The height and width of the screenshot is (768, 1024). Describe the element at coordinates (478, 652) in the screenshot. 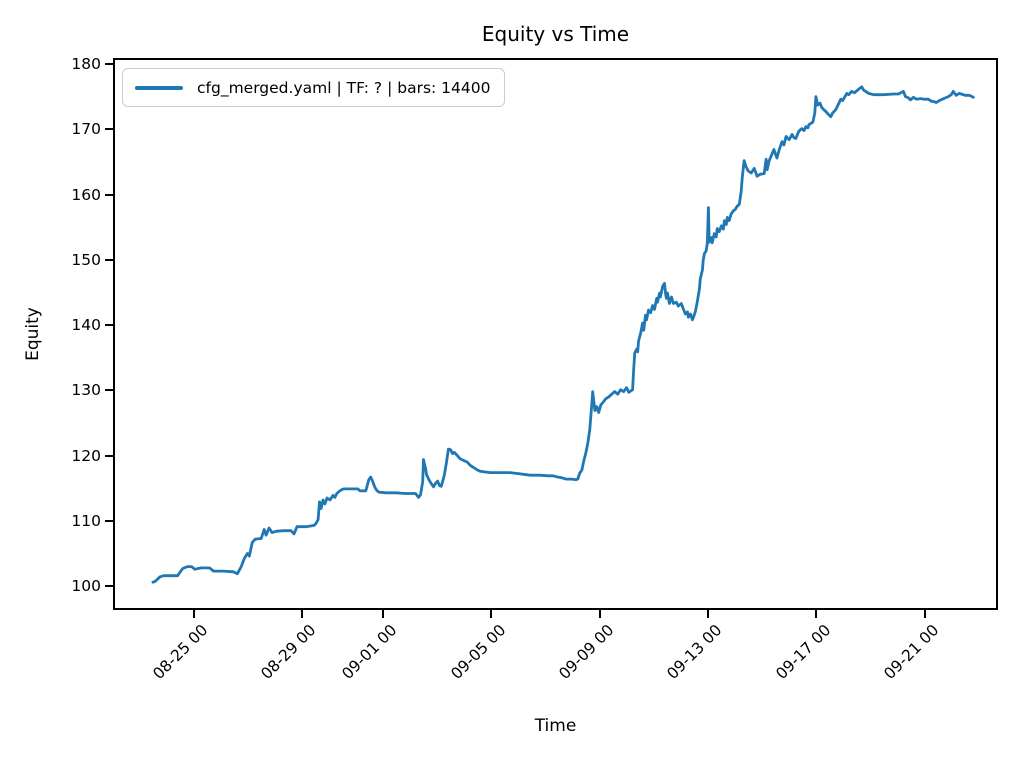

I see `x-tick-label: 09-05 00` at that location.